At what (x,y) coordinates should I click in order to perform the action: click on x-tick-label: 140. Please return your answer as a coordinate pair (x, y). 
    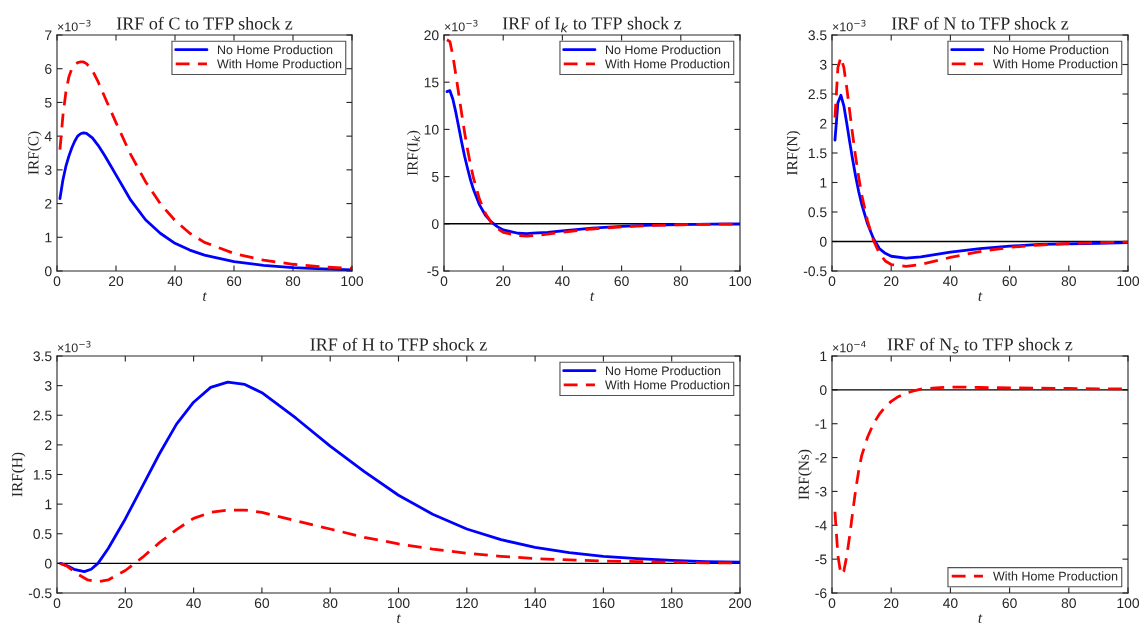
    Looking at the image, I should click on (535, 603).